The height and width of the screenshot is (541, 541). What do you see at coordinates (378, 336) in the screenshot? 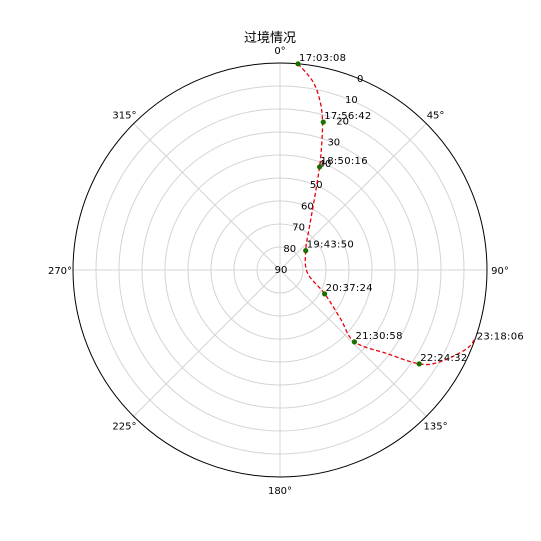
I see `pass-point-time-label: 21:30:58` at bounding box center [378, 336].